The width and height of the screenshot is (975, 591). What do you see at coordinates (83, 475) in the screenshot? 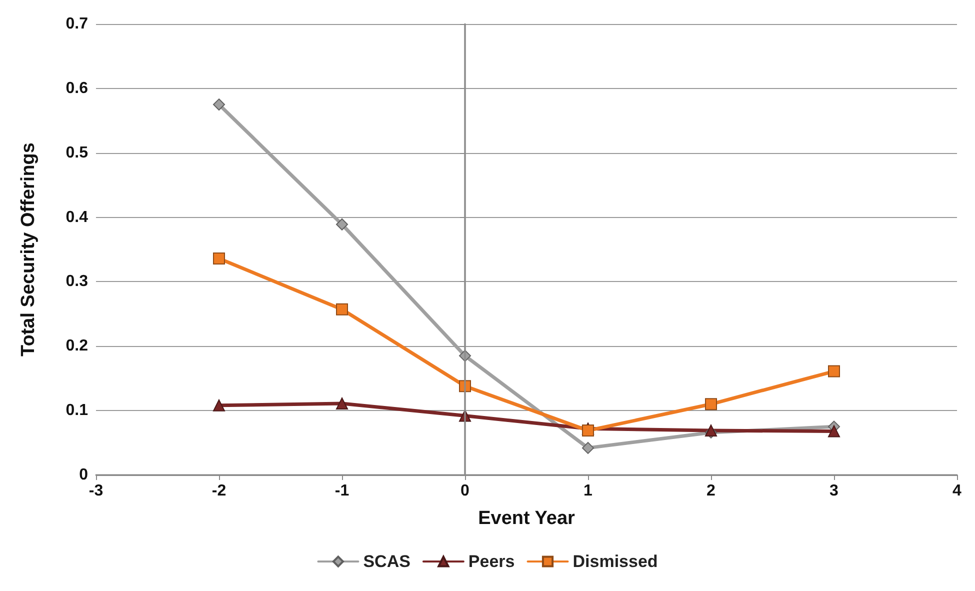
I see `y-tick-label: 0` at bounding box center [83, 475].